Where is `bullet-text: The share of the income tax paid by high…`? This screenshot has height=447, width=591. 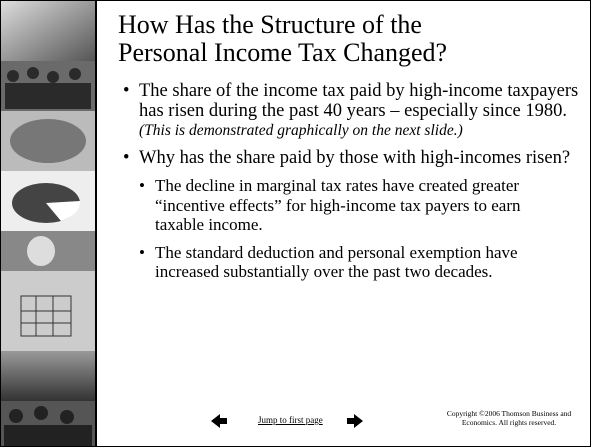 bullet-text: The share of the income tax paid by high… is located at coordinates (359, 101).